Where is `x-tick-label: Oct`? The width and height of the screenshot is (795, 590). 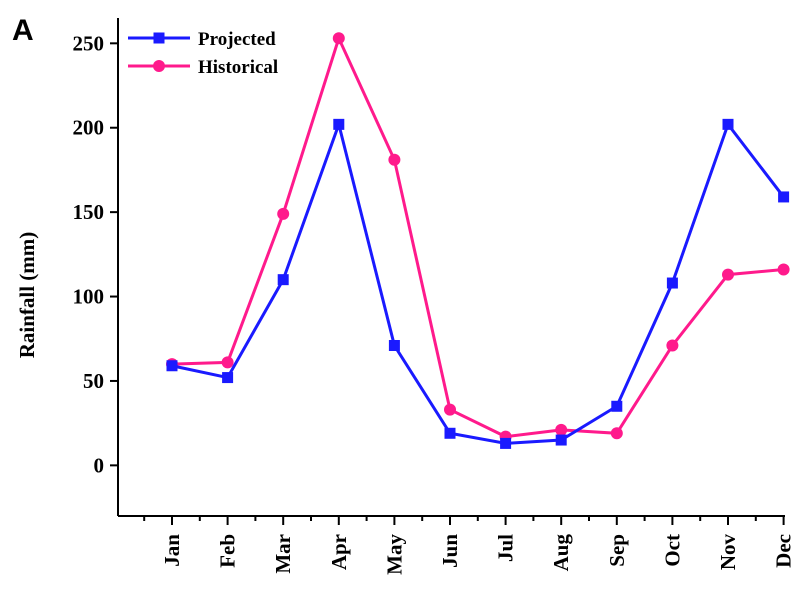
x-tick-label: Oct is located at coordinates (672, 550).